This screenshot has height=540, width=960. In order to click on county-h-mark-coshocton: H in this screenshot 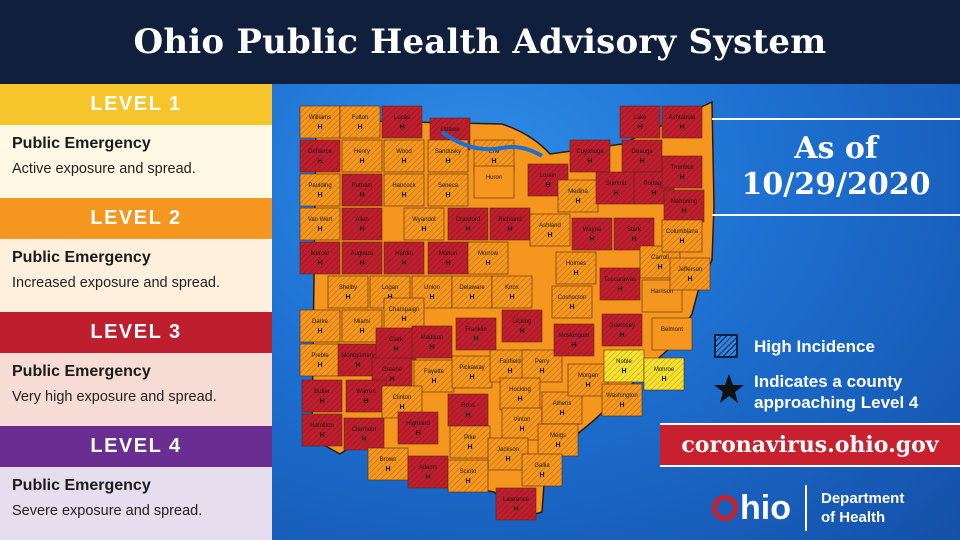, I will do `click(571, 307)`.